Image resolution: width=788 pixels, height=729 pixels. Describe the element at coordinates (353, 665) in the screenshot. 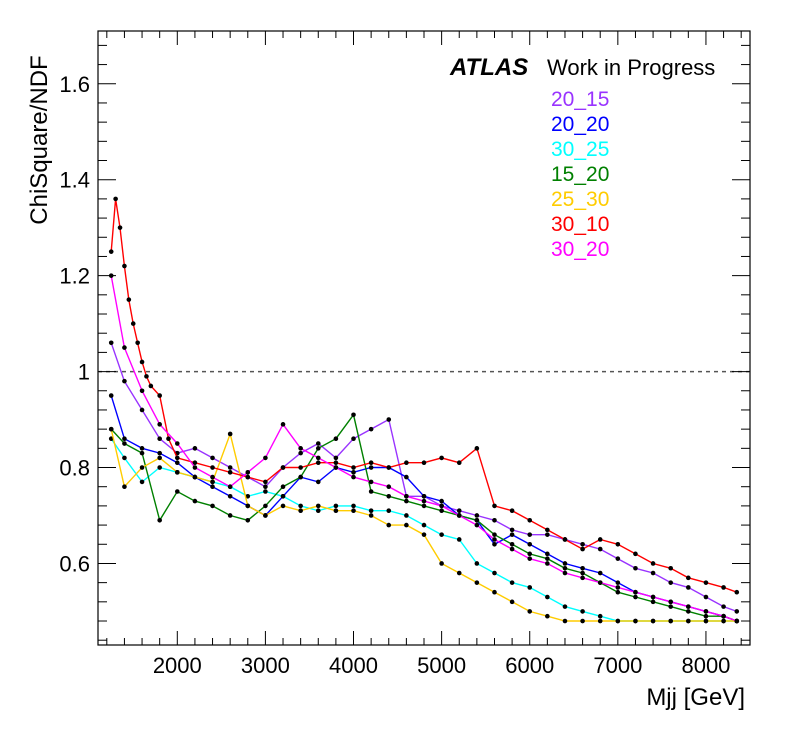

I see `x-tick-label: 4000` at that location.